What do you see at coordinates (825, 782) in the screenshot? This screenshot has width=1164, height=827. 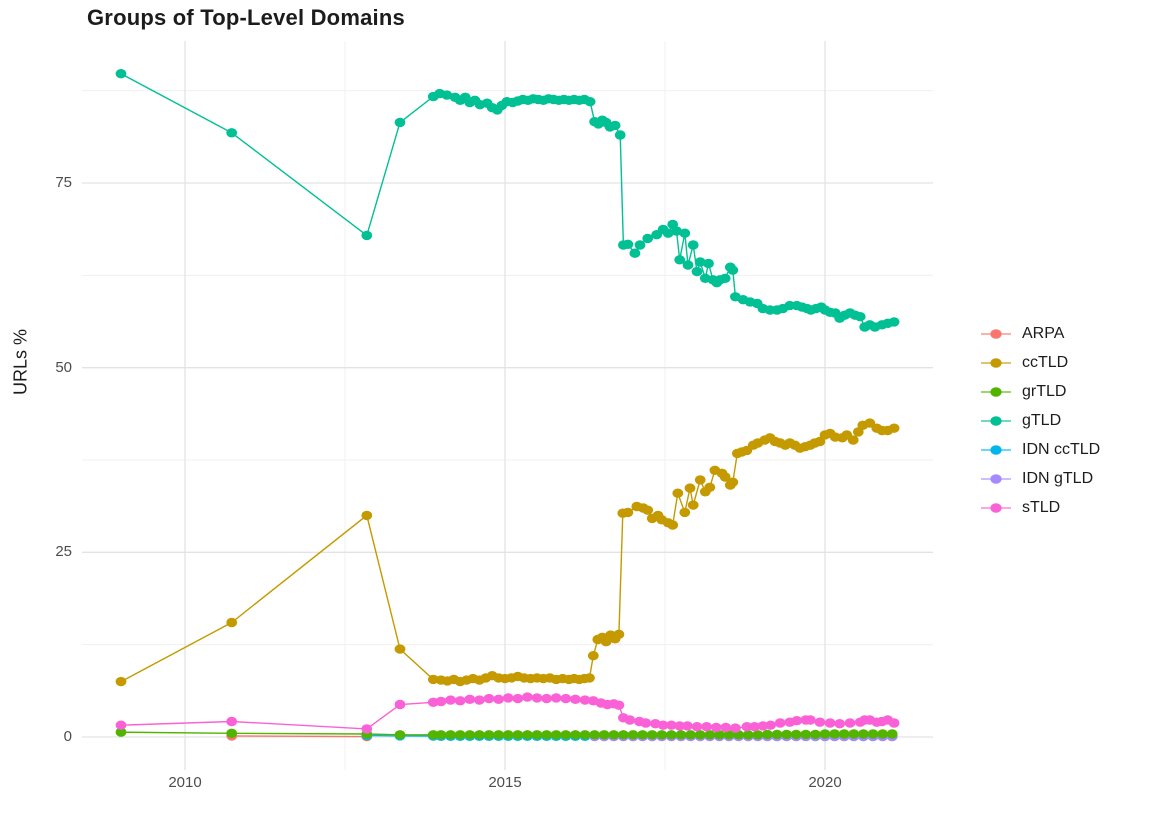 I see `x-tick-label: 2020` at bounding box center [825, 782].